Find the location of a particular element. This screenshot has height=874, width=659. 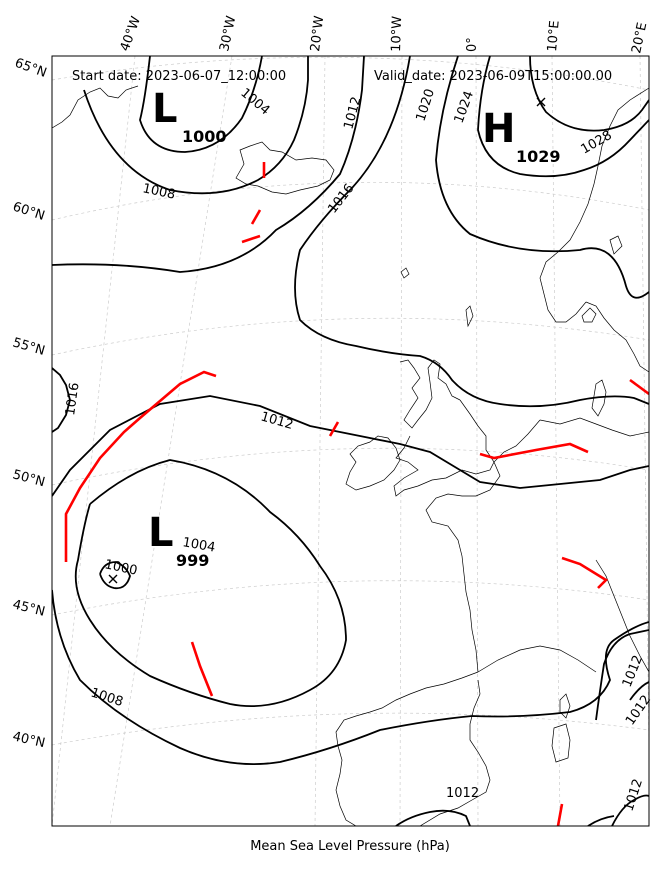

low-value-south: 999 is located at coordinates (192, 560).